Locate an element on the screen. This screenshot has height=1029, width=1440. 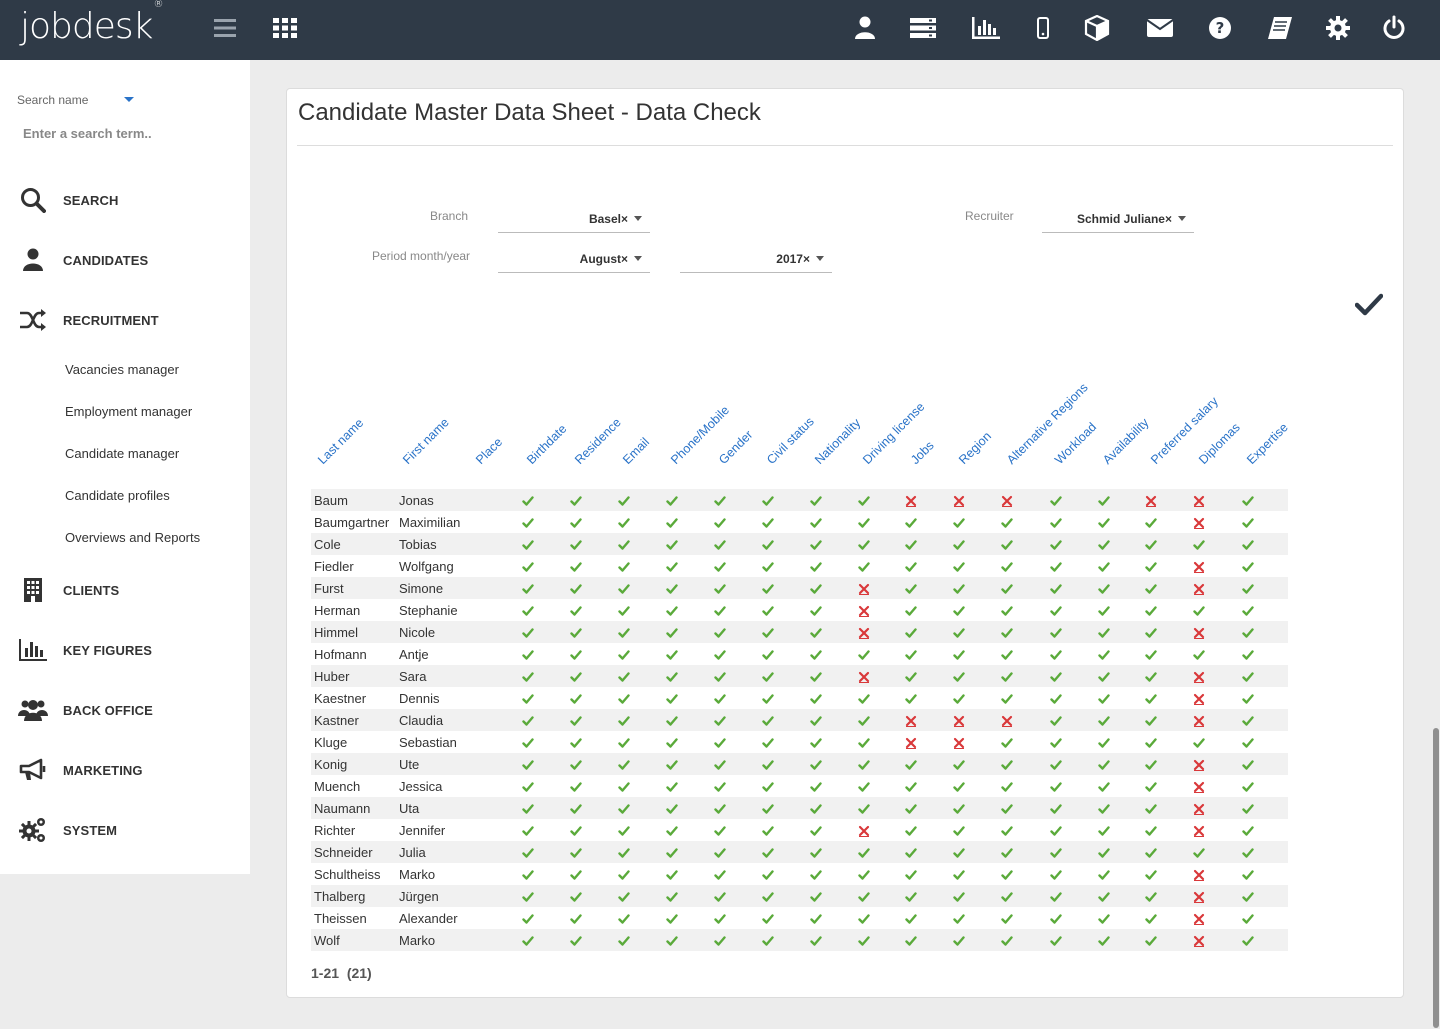
column-header: Last name is located at coordinates (341, 441).